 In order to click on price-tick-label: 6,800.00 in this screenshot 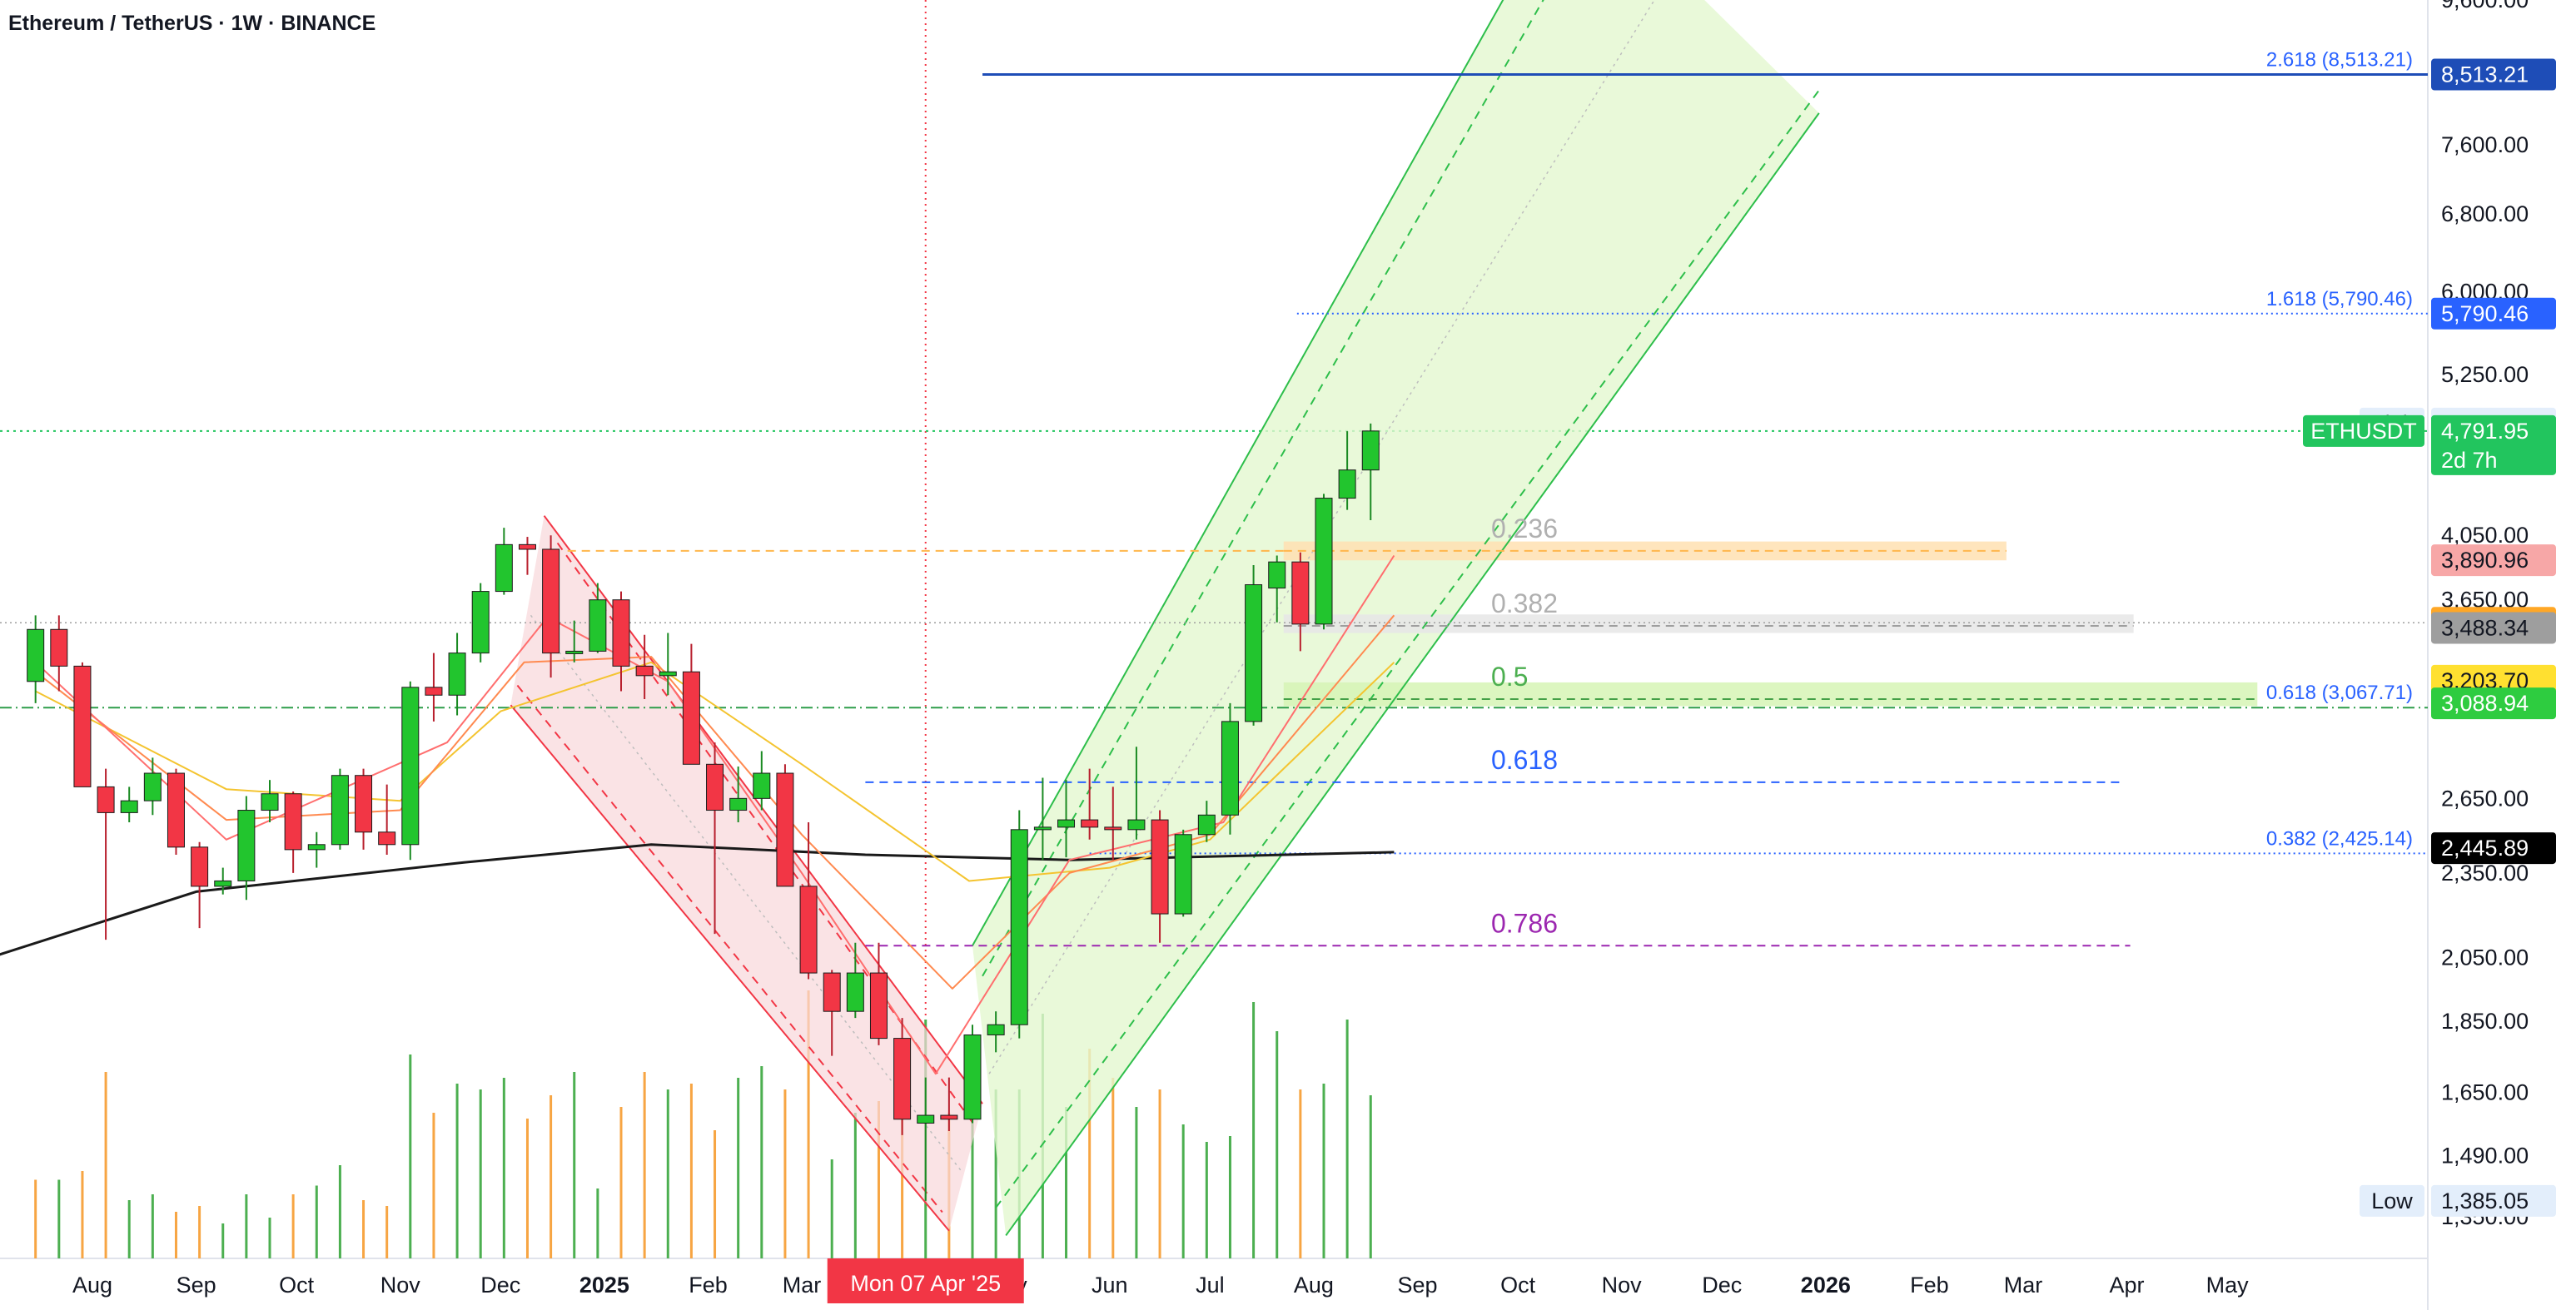, I will do `click(2485, 214)`.